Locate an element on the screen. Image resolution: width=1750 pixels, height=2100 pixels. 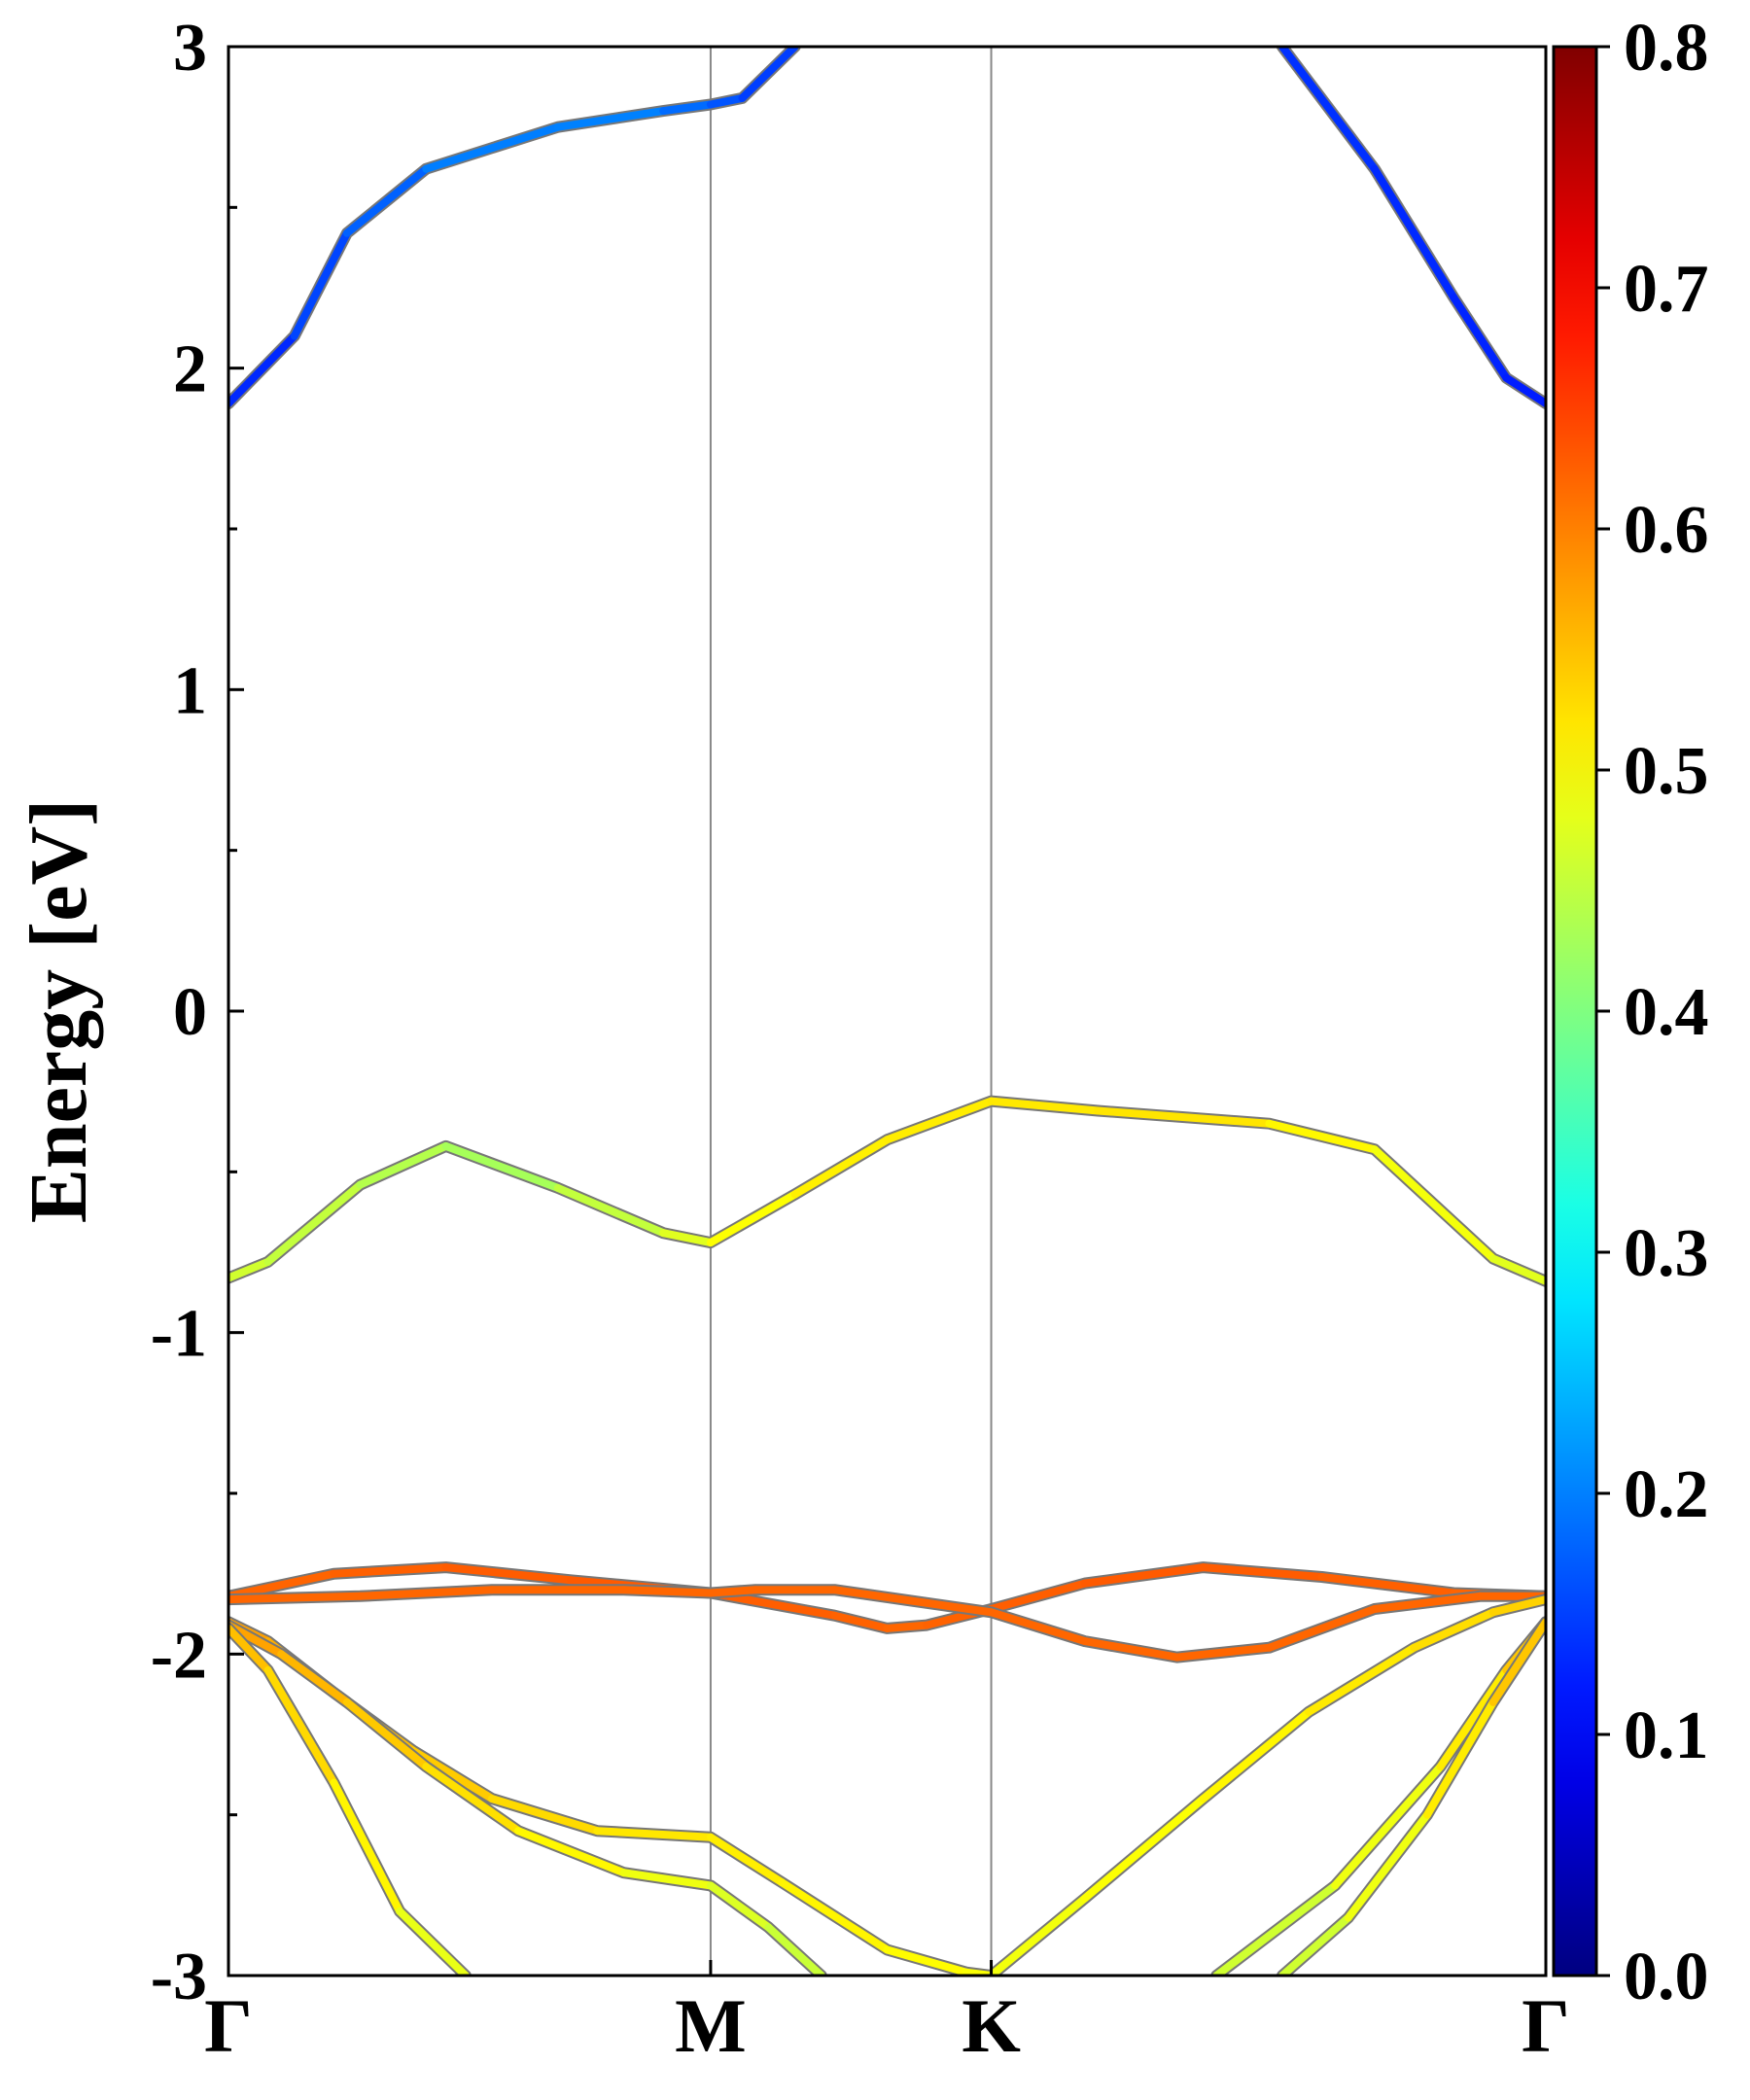
colorbar-tick-label: 0.4 is located at coordinates (1666, 1012).